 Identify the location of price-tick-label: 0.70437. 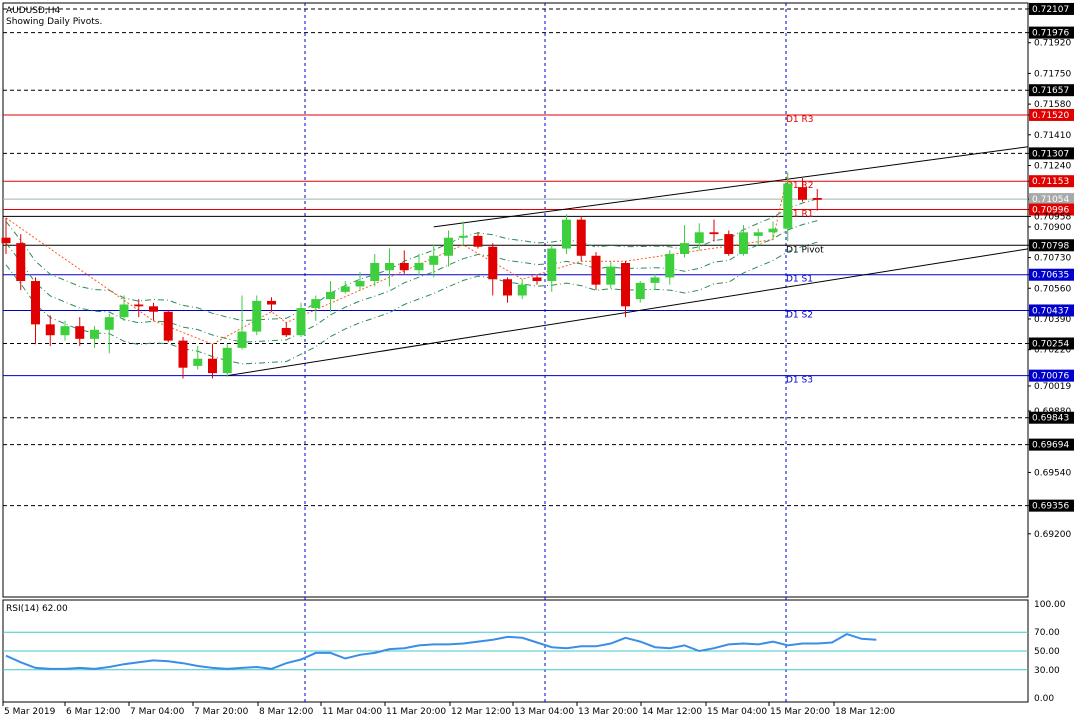
(1050, 311).